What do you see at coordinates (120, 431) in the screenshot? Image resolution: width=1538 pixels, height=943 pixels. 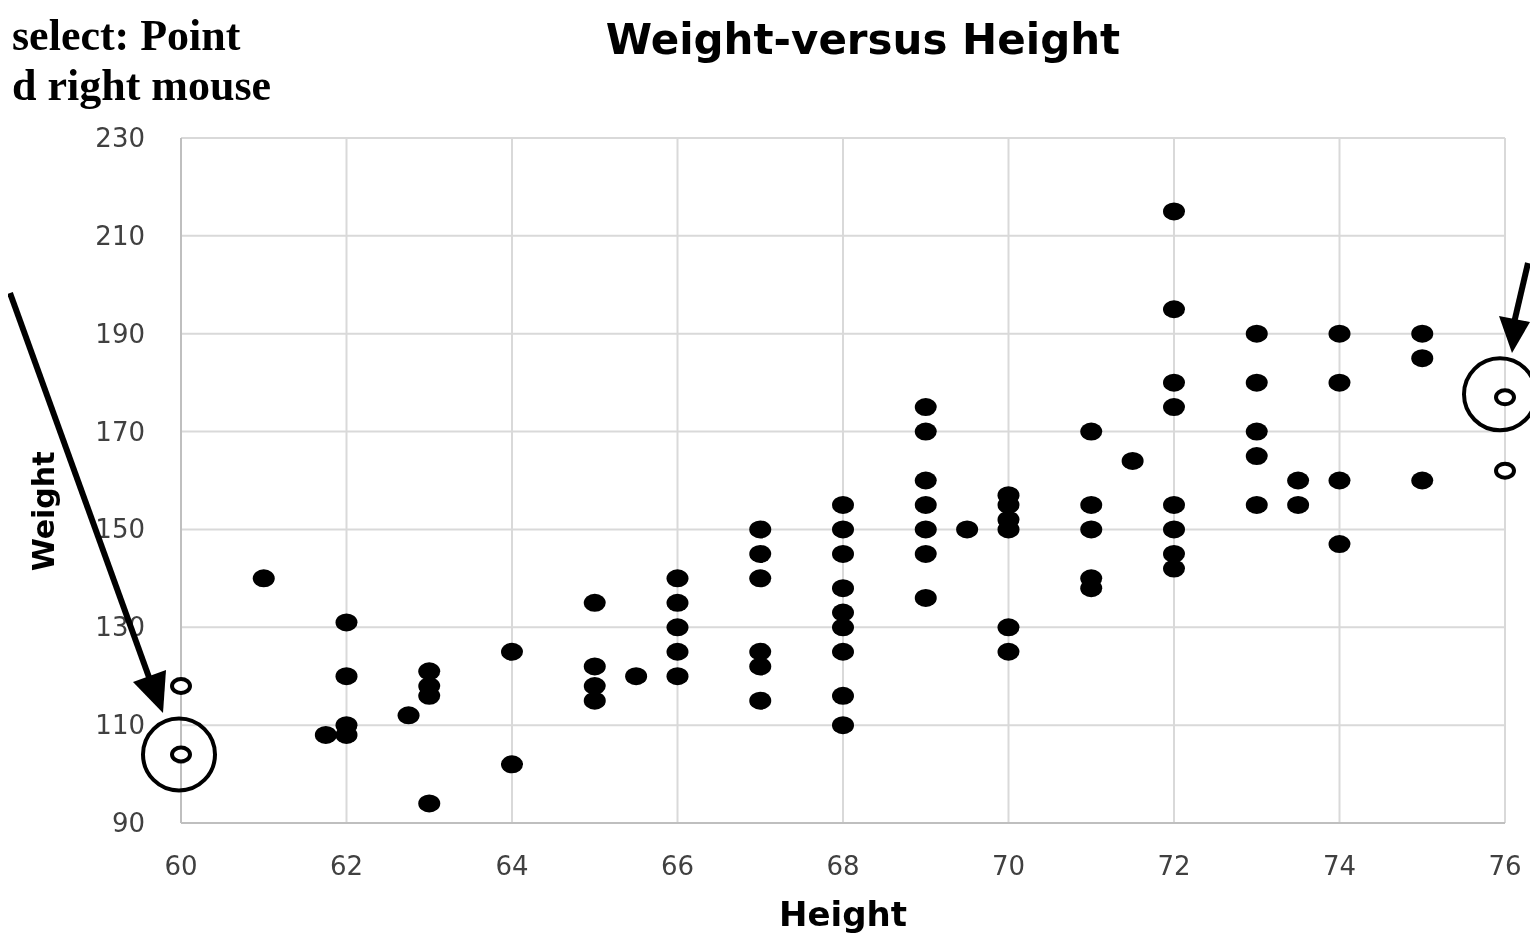 I see `y-tick-label: 170` at bounding box center [120, 431].